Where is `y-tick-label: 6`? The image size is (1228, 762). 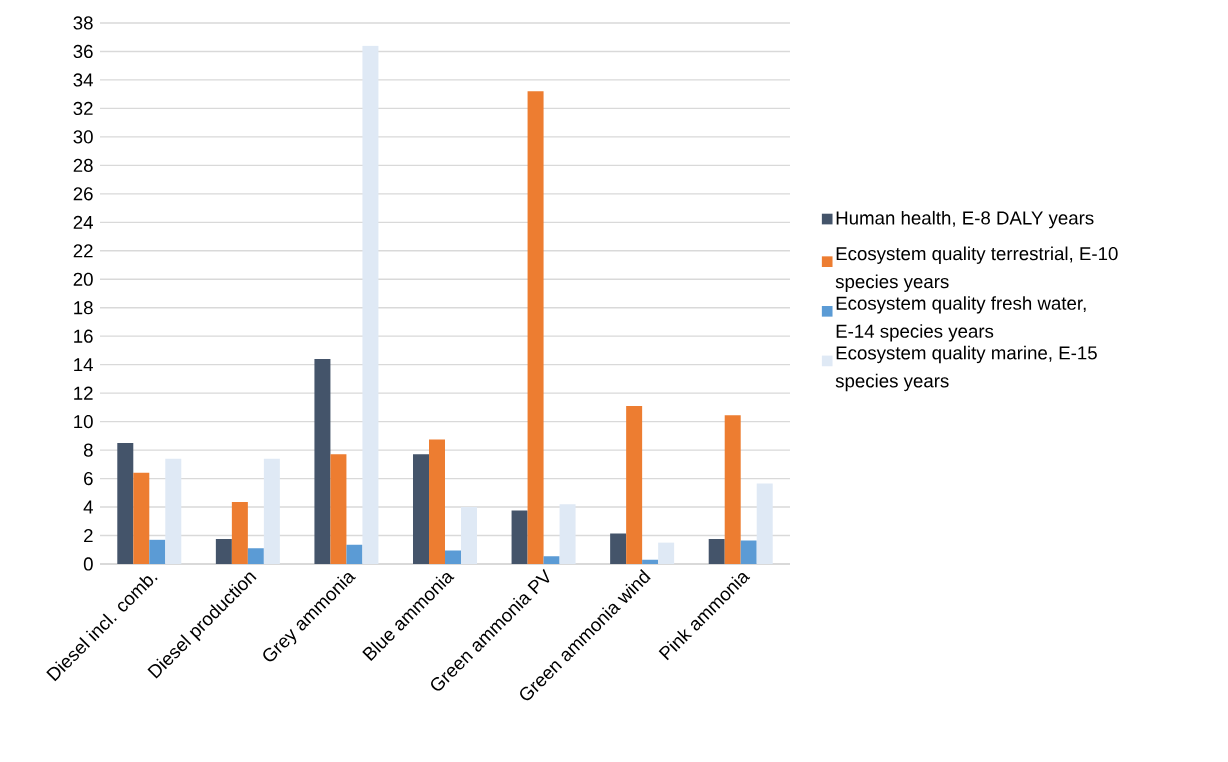
y-tick-label: 6 is located at coordinates (88, 478).